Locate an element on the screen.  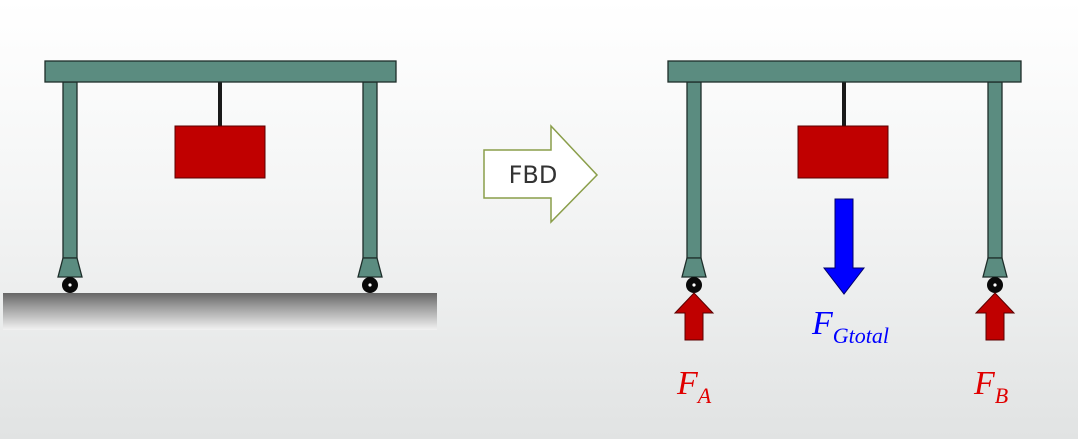
force-label-fa: FA is located at coordinates (694, 386).